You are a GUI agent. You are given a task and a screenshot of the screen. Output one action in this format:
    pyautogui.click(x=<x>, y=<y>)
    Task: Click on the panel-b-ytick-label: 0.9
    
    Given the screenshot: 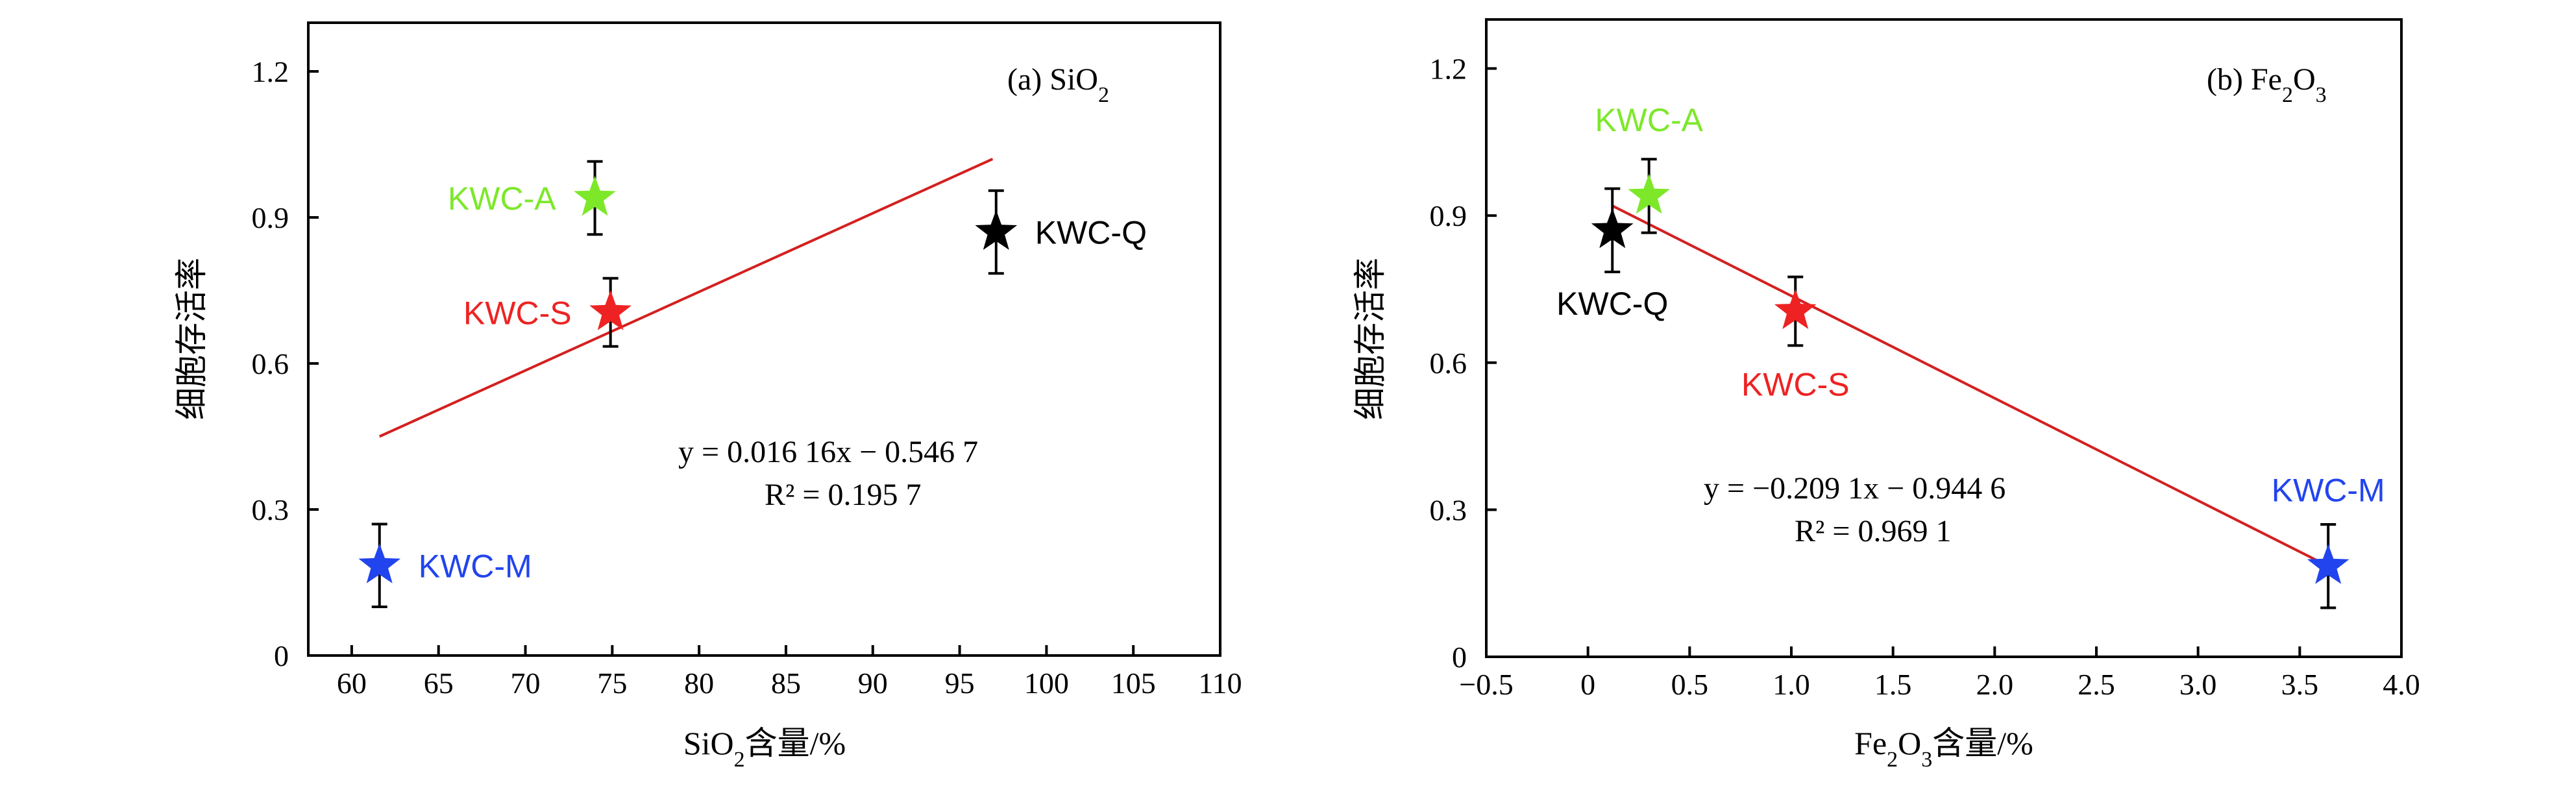 What is the action you would take?
    pyautogui.click(x=1448, y=215)
    